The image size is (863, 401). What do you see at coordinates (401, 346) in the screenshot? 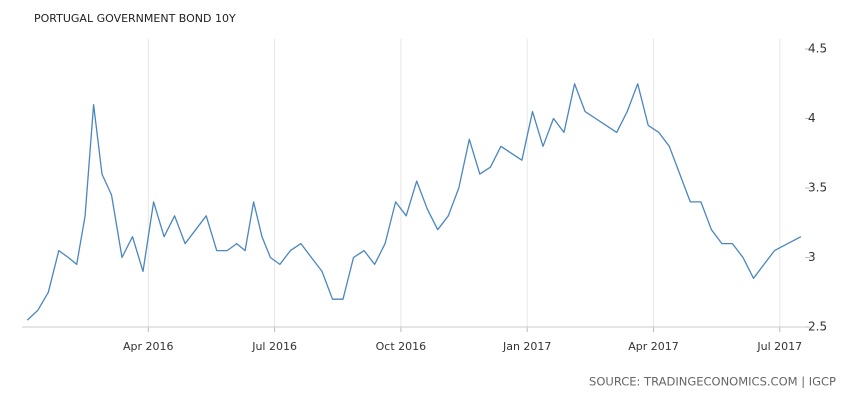
I see `x-tick-label: Oct 2016` at bounding box center [401, 346].